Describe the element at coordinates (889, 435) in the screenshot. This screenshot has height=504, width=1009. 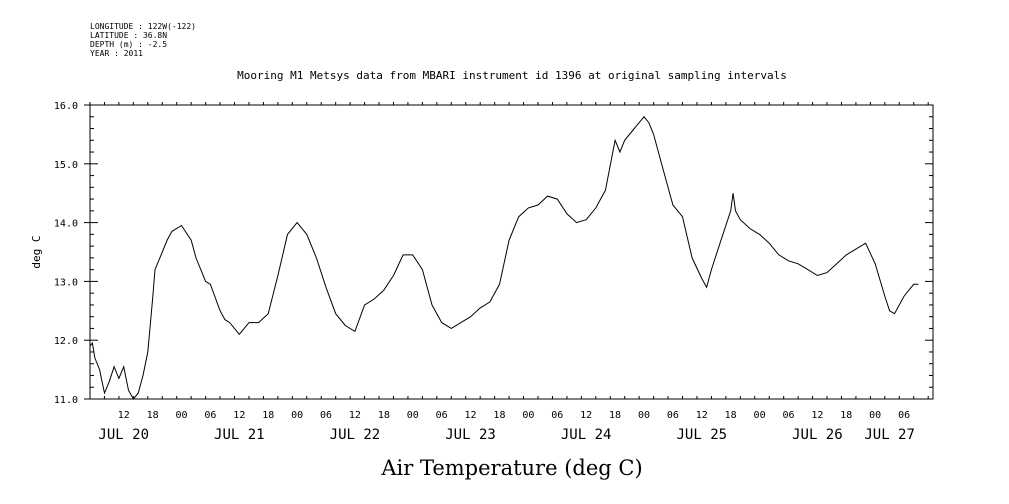
I see `x-day-label: JUL 27` at that location.